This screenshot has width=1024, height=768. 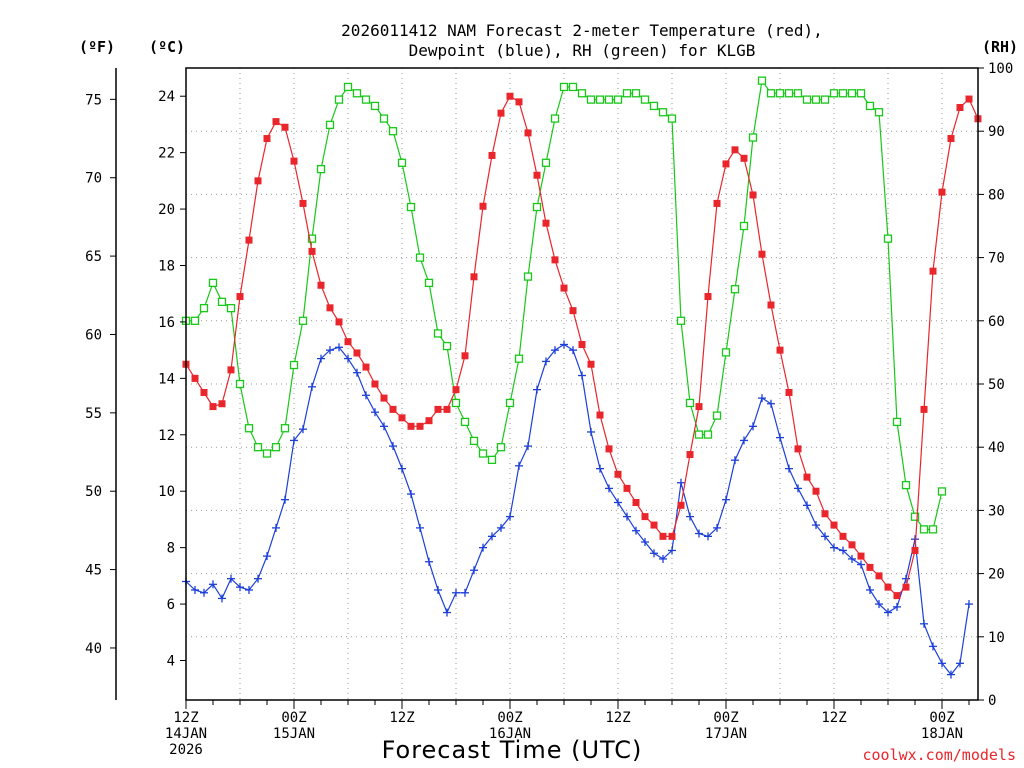 I want to click on celsius-tick-label: 8, so click(x=171, y=549).